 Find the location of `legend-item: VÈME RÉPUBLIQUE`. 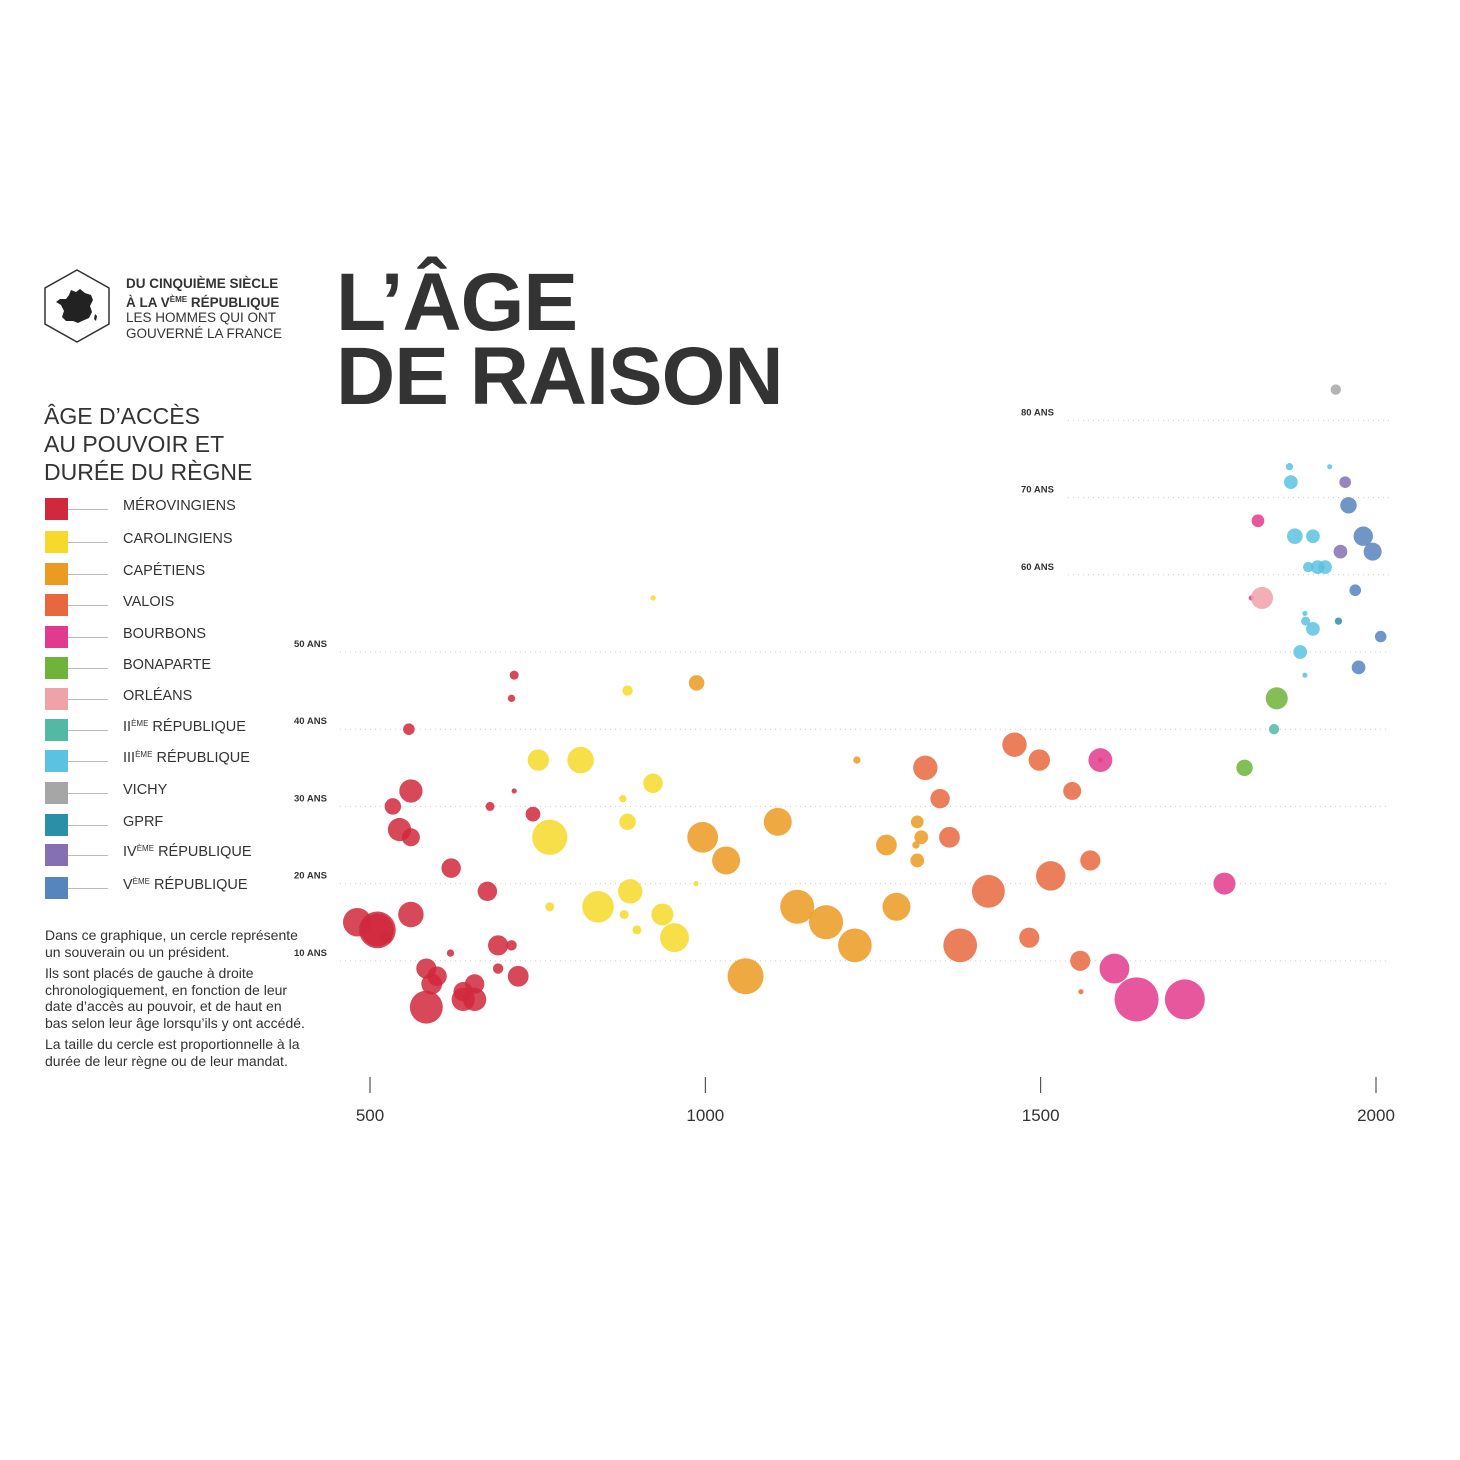

legend-item: VÈME RÉPUBLIQUE is located at coordinates (174, 887).